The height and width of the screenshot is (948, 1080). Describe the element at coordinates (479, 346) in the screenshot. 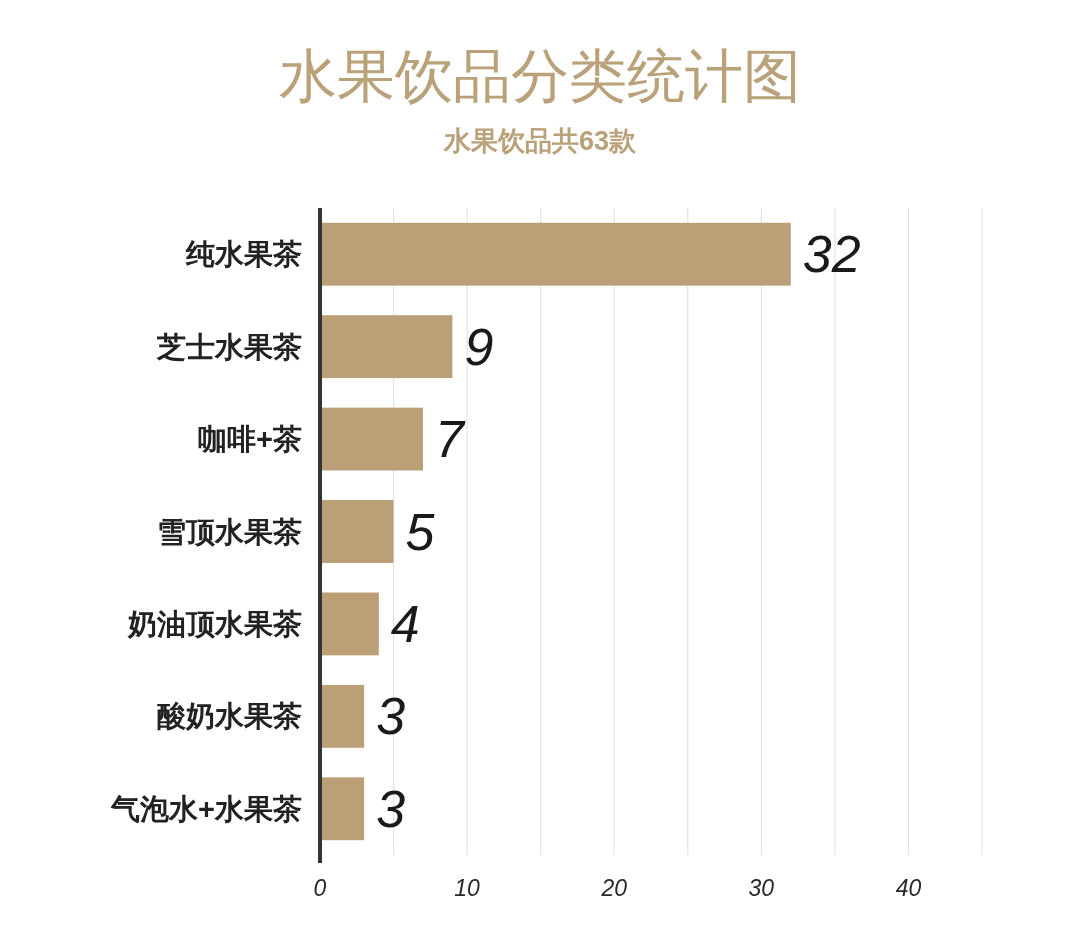

I see `data-label: 9` at that location.